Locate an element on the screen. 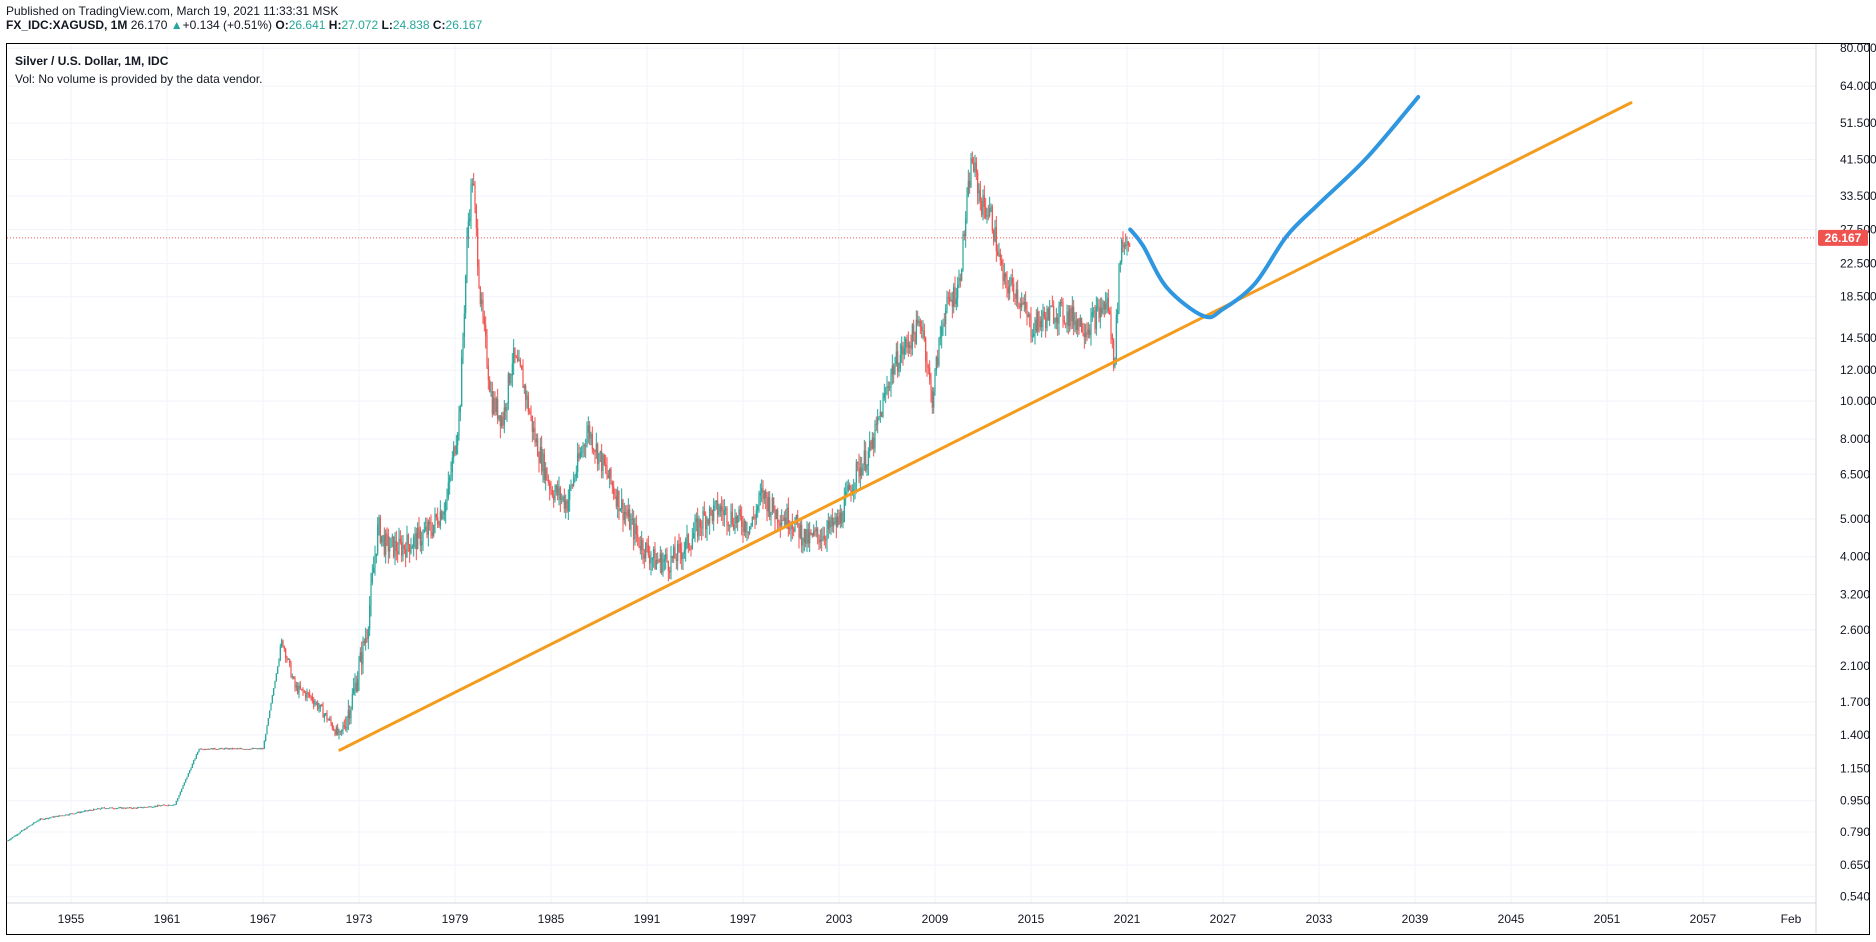 The width and height of the screenshot is (1876, 942). x-tick-label: 1973 is located at coordinates (359, 919).